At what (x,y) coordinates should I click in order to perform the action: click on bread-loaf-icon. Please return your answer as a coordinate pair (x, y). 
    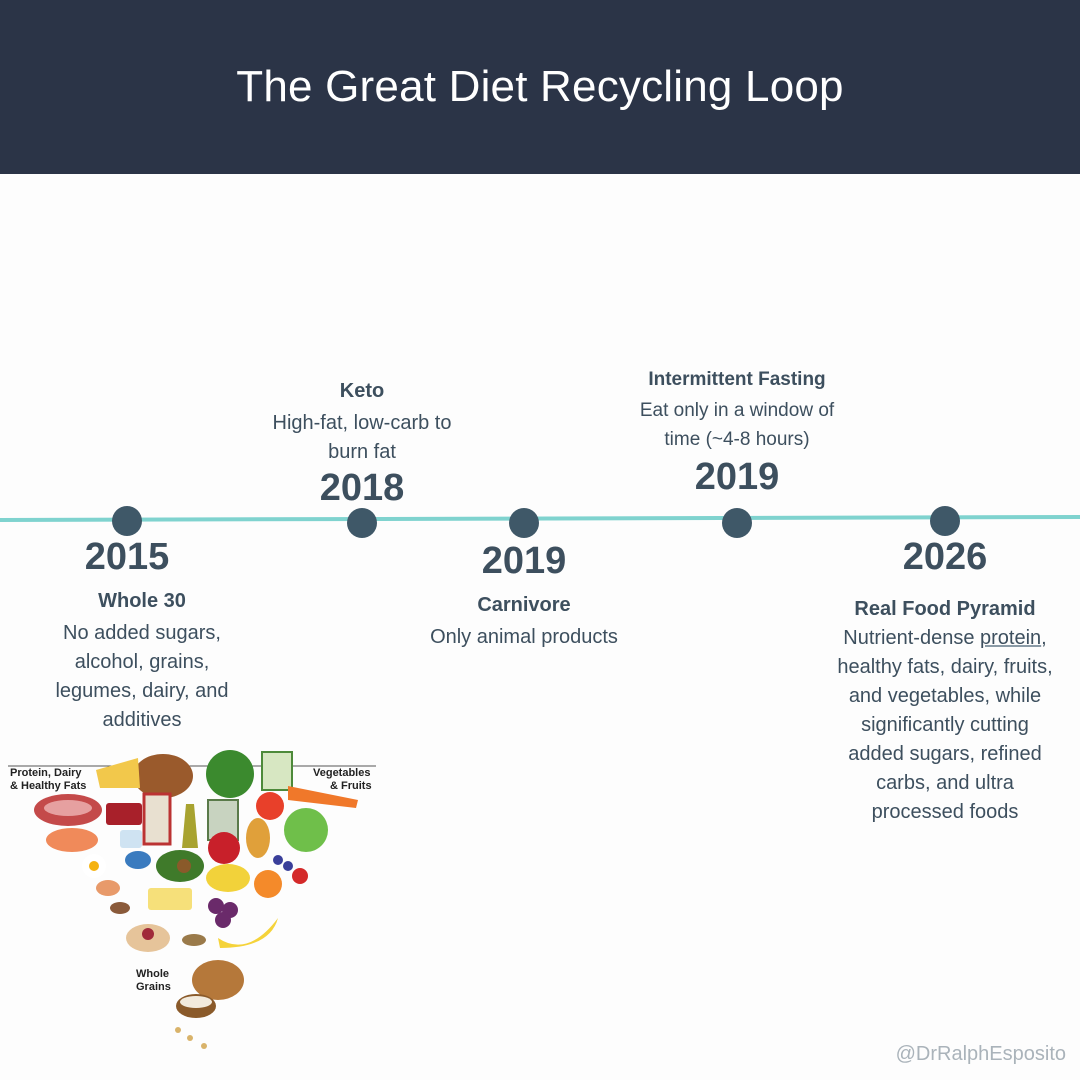
    Looking at the image, I should click on (218, 980).